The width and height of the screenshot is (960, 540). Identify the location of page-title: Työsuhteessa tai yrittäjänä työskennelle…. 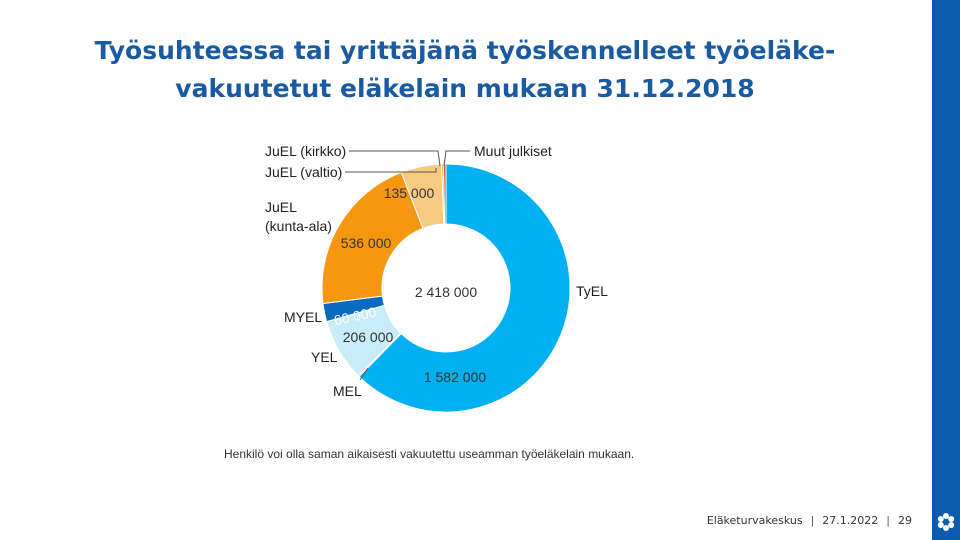
(465, 70).